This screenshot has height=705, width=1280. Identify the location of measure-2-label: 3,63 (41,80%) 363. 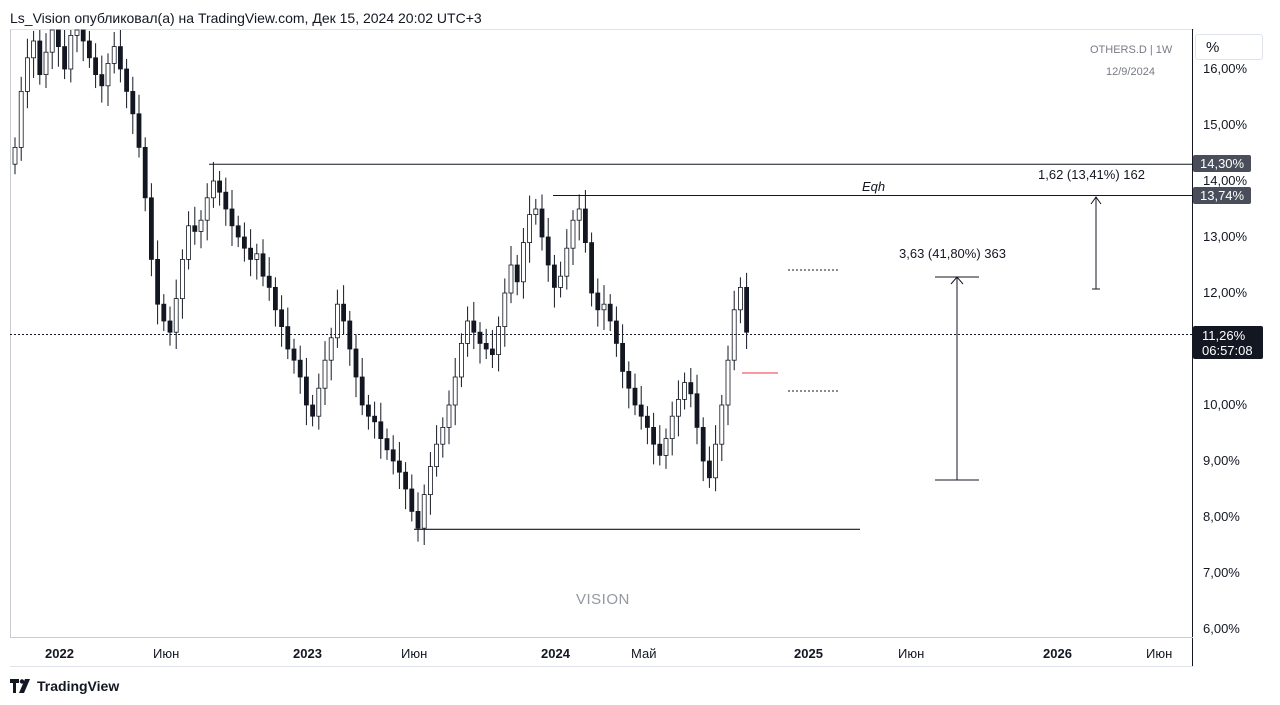
(952, 253).